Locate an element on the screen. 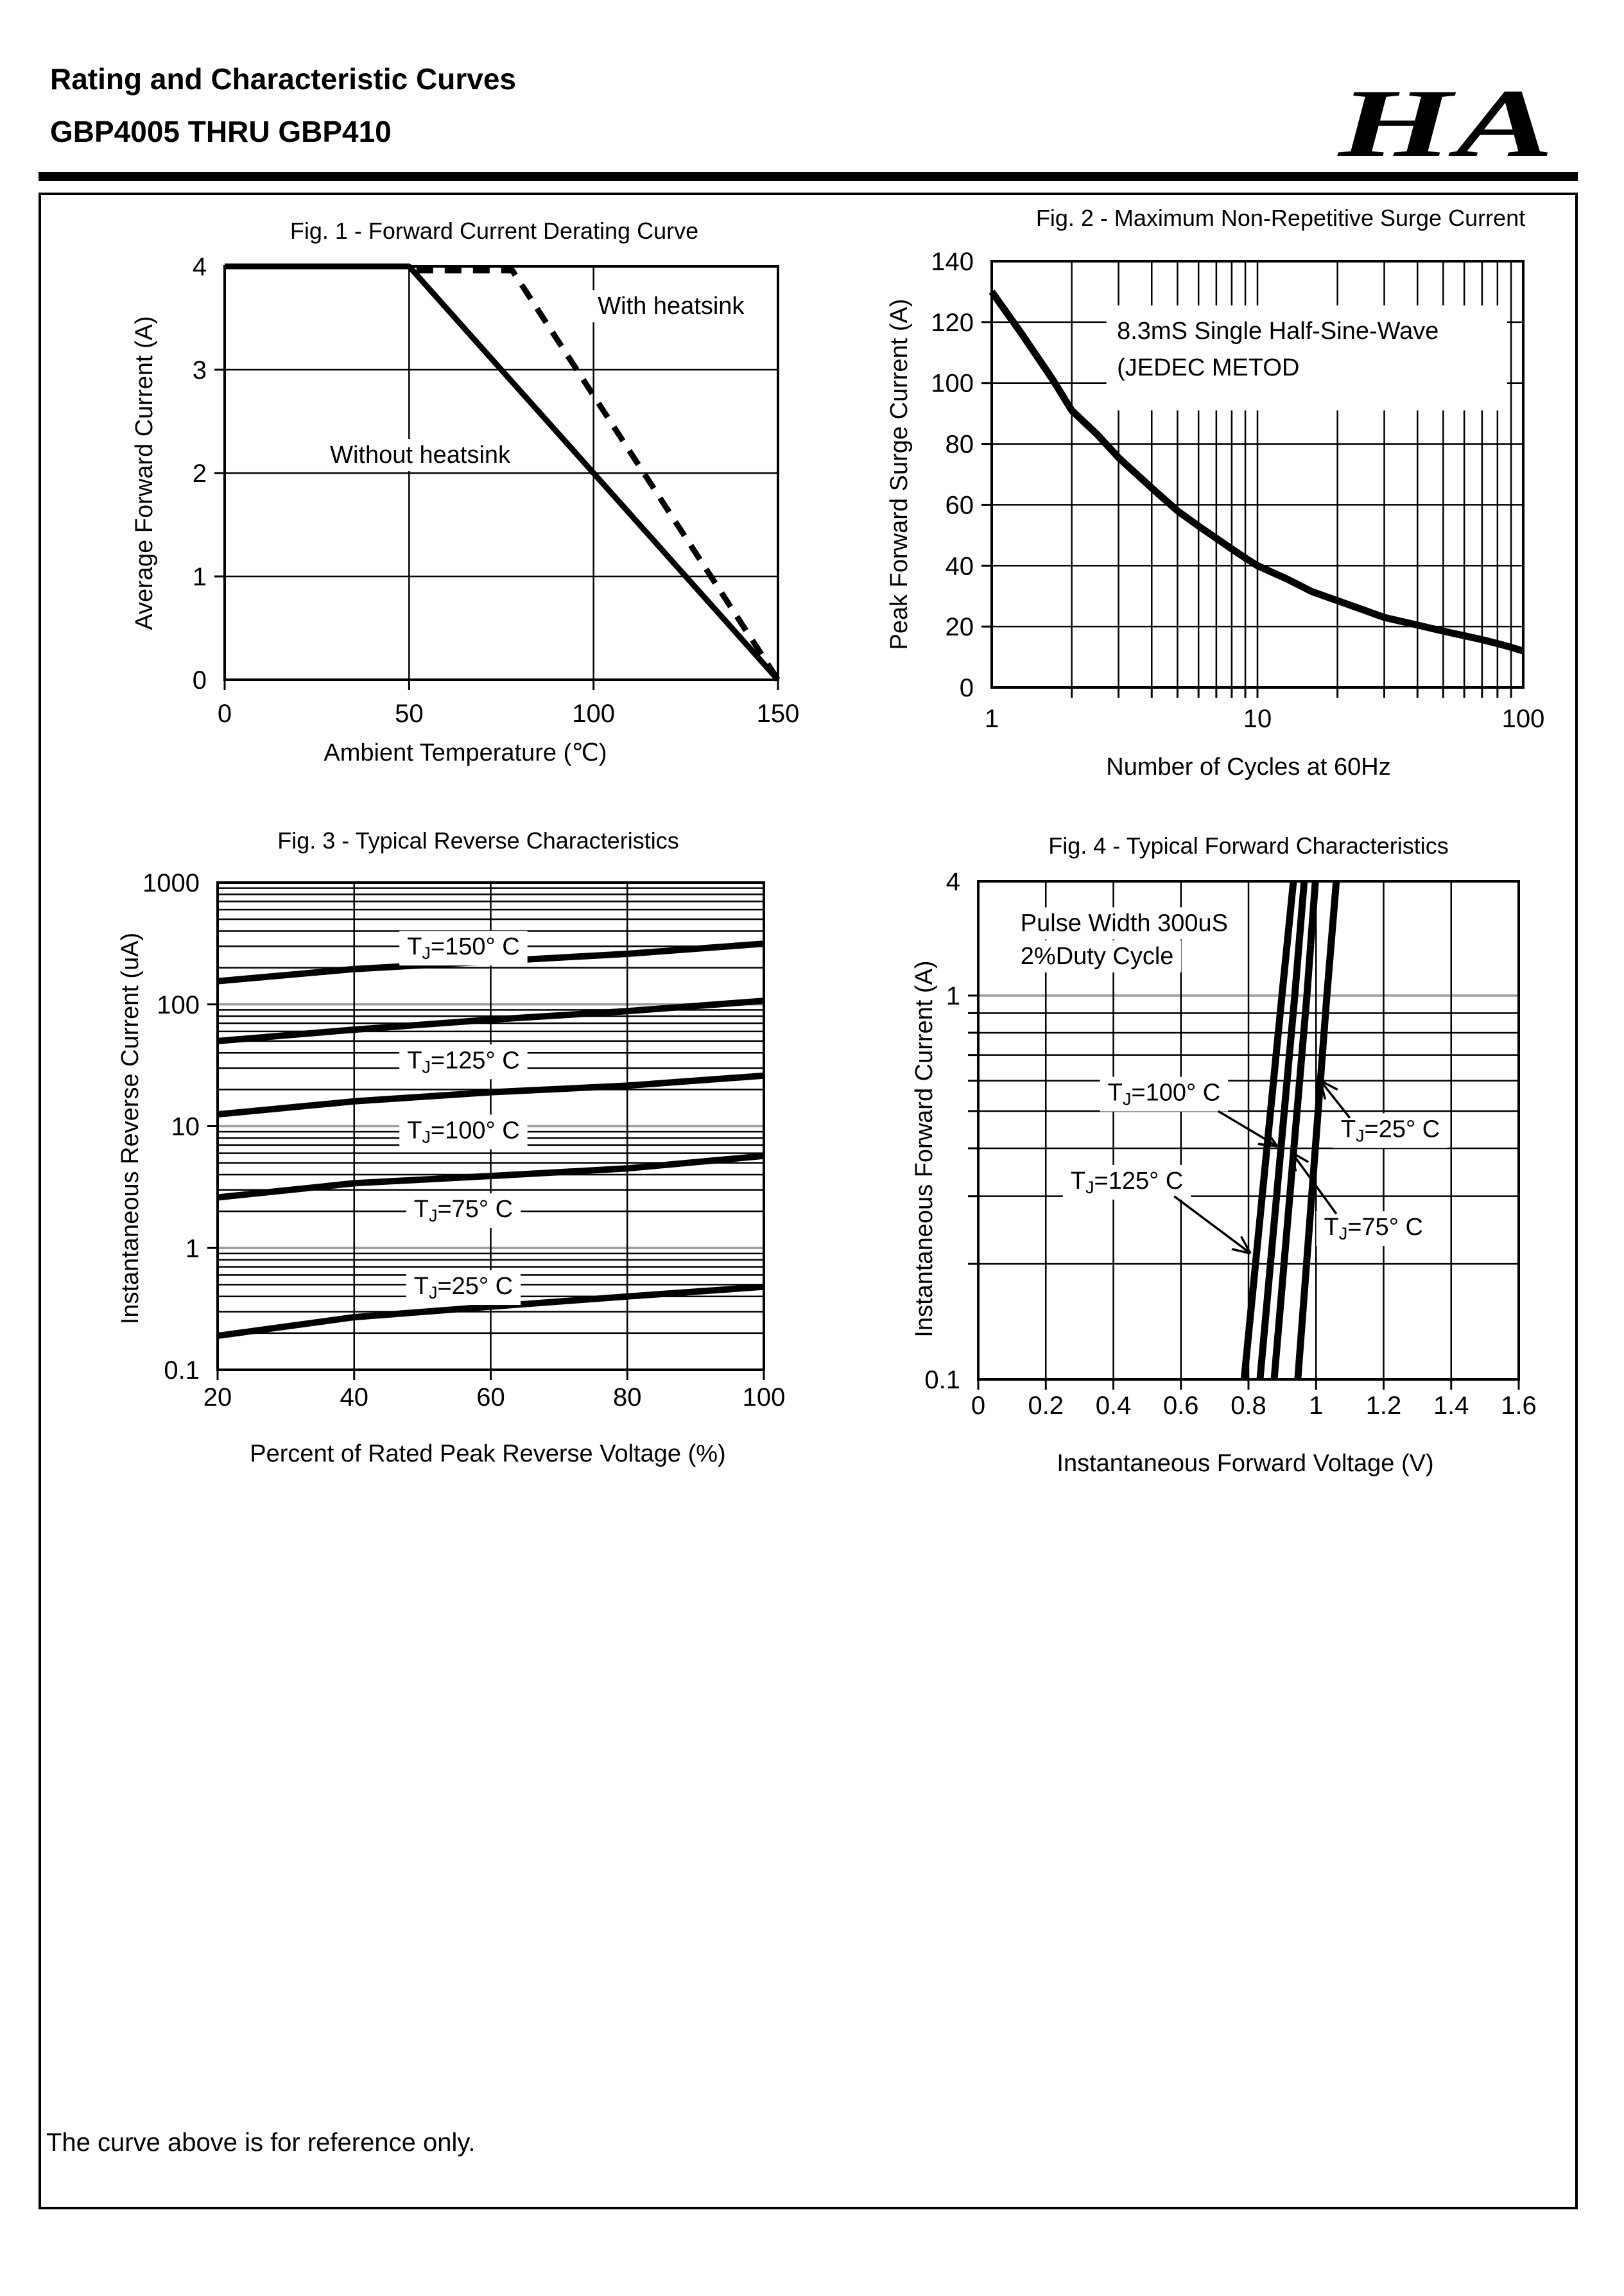  fig4-arrow-2-head0 is located at coordinates (1246, 1245).